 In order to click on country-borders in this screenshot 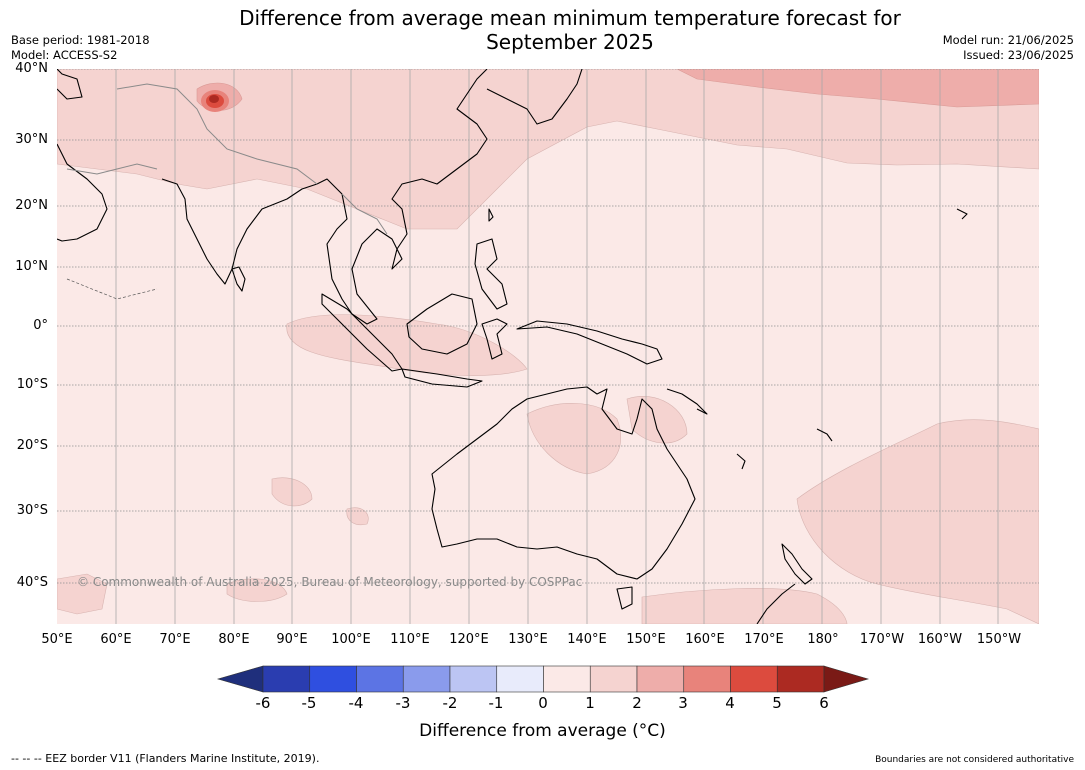, I will do `click(227, 159)`.